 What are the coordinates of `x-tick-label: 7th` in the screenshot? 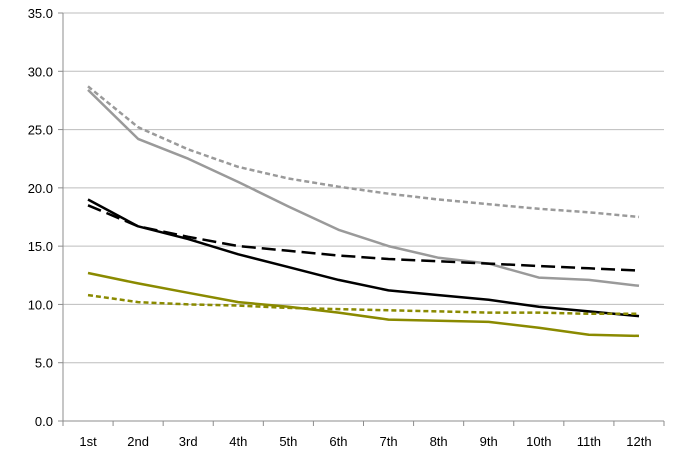 It's located at (389, 441).